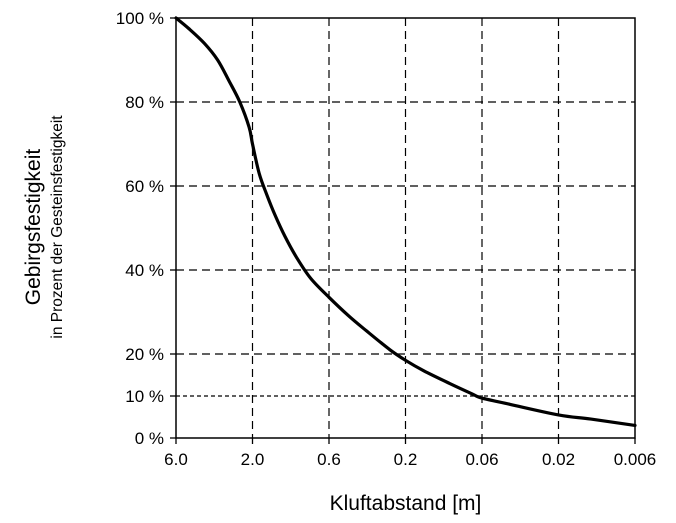 The height and width of the screenshot is (523, 676). Describe the element at coordinates (140, 18) in the screenshot. I see `y-tick-label: 100 %` at that location.